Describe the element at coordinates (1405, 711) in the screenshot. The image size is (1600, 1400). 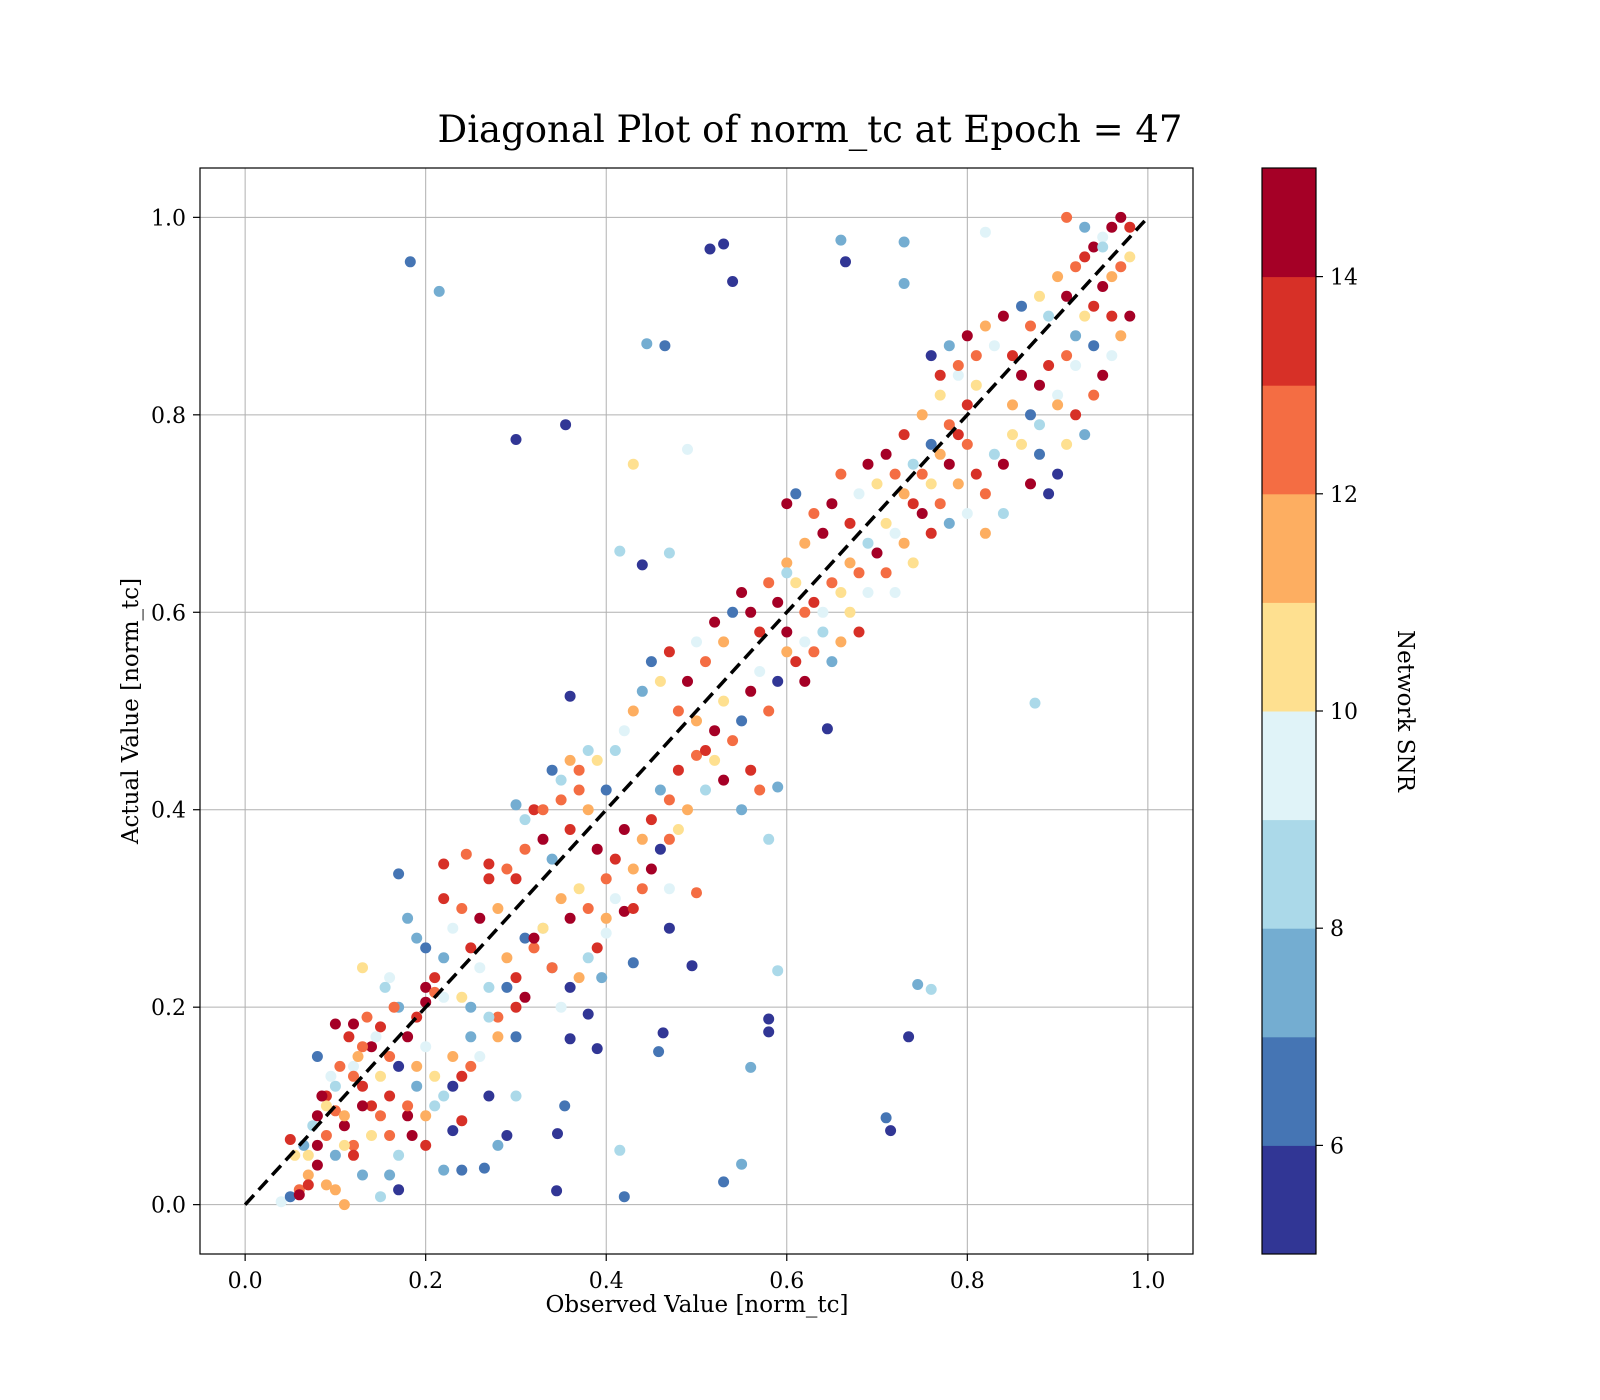
I see `colorbar-label: Network SNR` at that location.